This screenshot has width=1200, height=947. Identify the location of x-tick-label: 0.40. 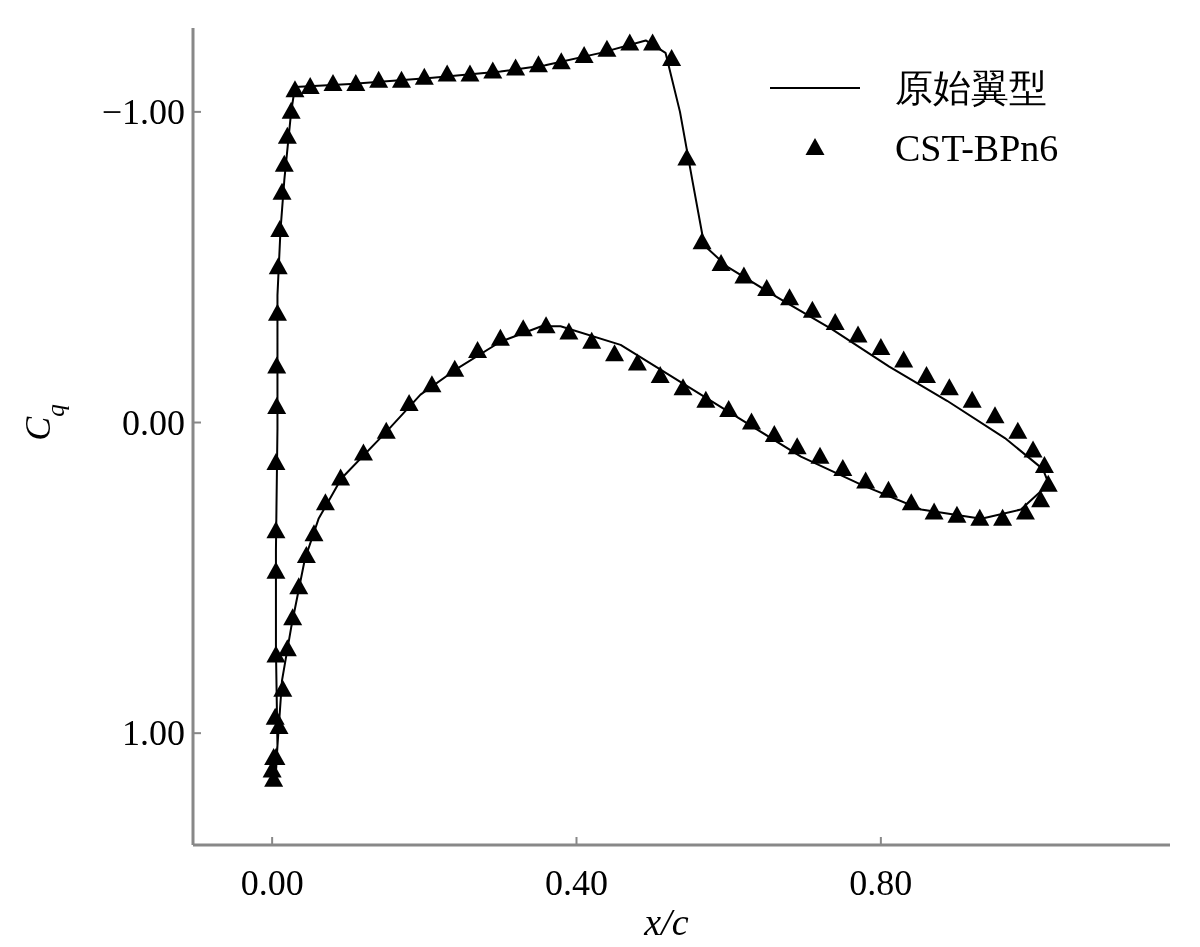
(576, 883).